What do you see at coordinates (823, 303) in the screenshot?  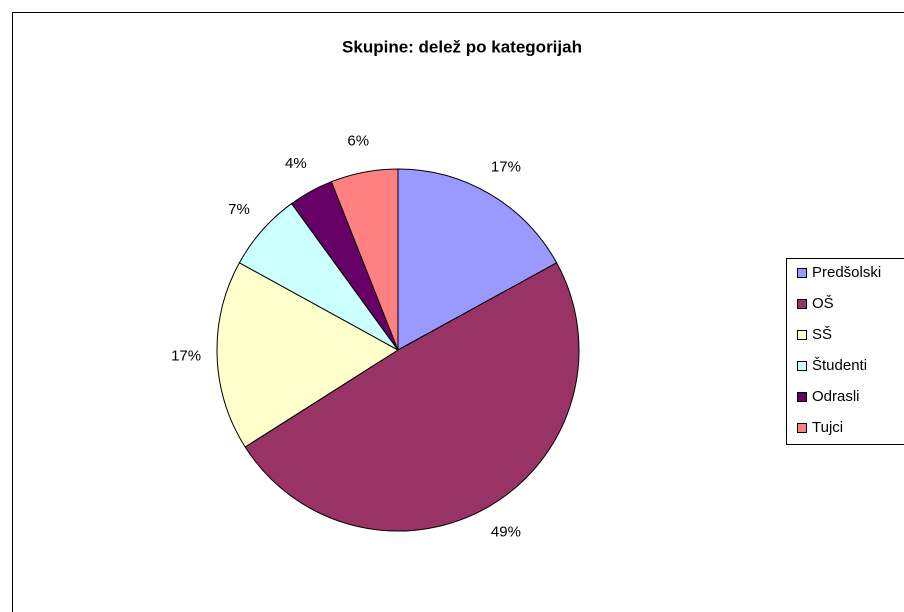 I see `legend-label: OŠ` at bounding box center [823, 303].